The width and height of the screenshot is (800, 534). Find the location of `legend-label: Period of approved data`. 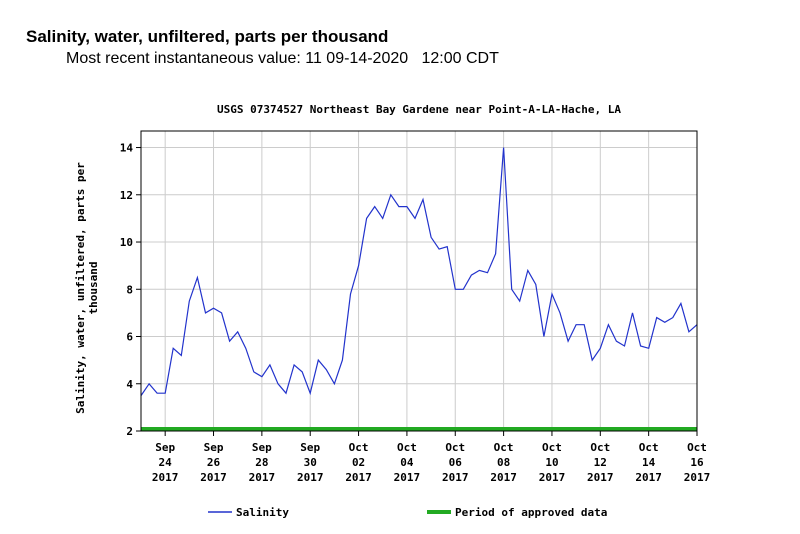

legend-label: Period of approved data is located at coordinates (531, 512).